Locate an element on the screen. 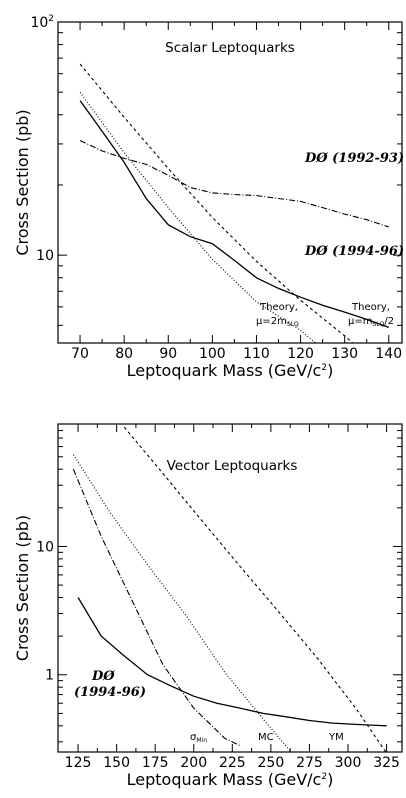 The height and width of the screenshot is (798, 406). x-tick-label: 150 is located at coordinates (116, 763).